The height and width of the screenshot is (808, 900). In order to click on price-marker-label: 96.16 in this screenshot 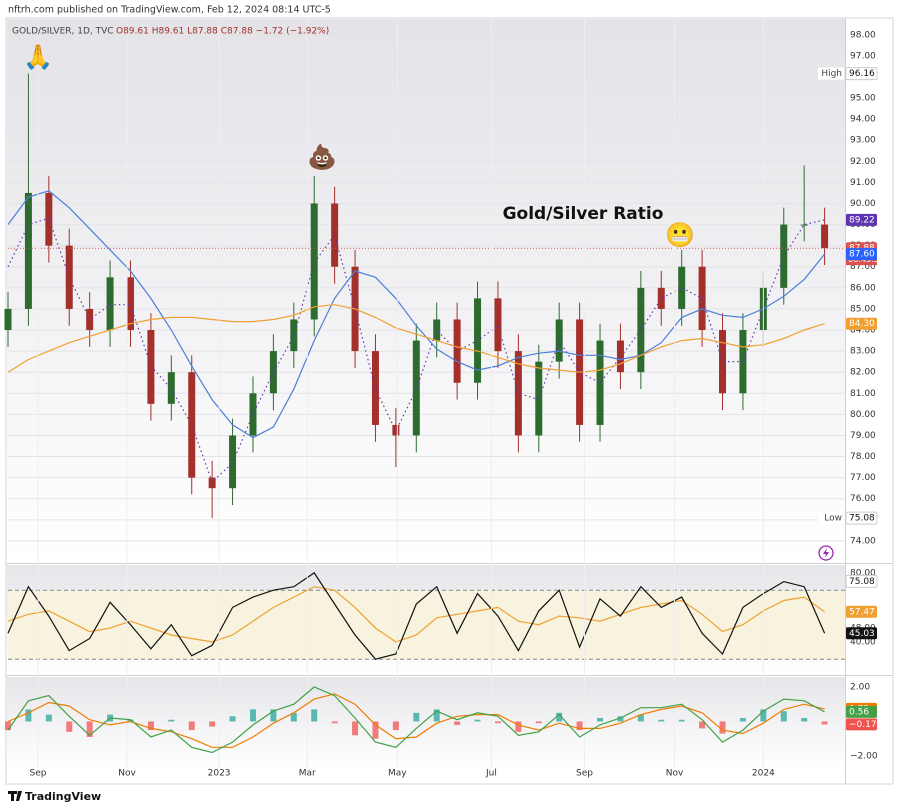, I will do `click(862, 74)`.